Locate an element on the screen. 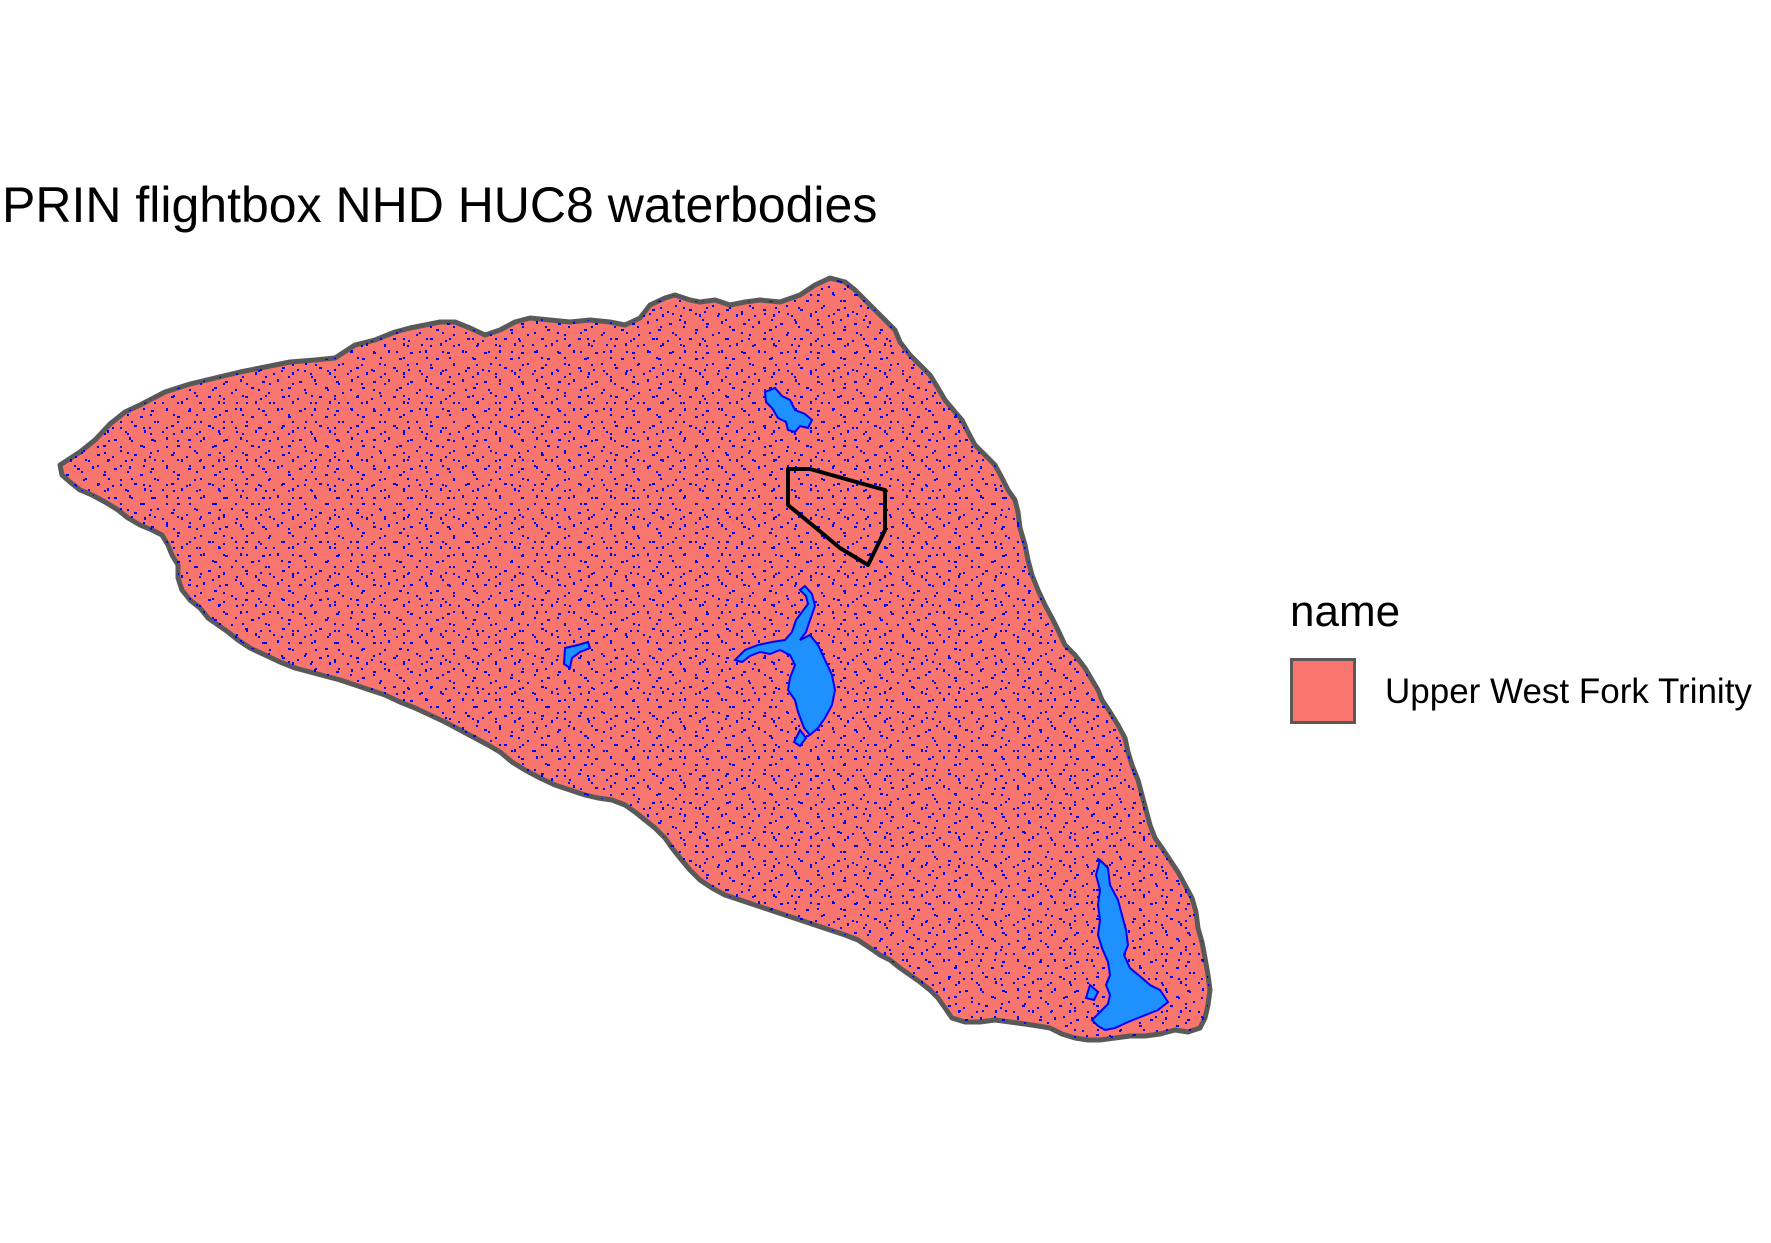  flightbox-outline is located at coordinates (836, 517).